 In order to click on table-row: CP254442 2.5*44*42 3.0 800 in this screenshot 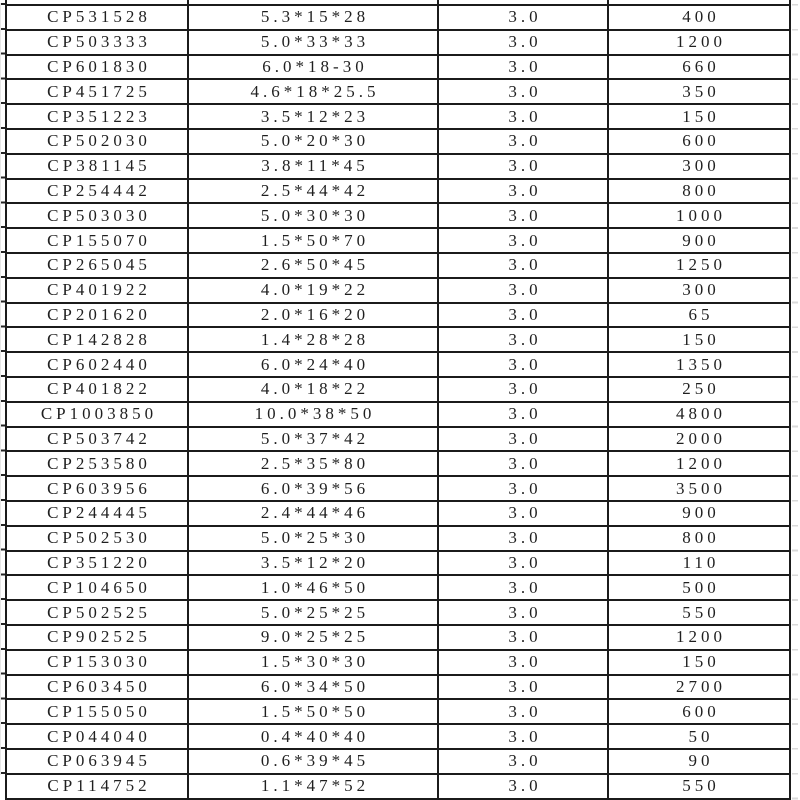, I will do `click(398, 191)`.